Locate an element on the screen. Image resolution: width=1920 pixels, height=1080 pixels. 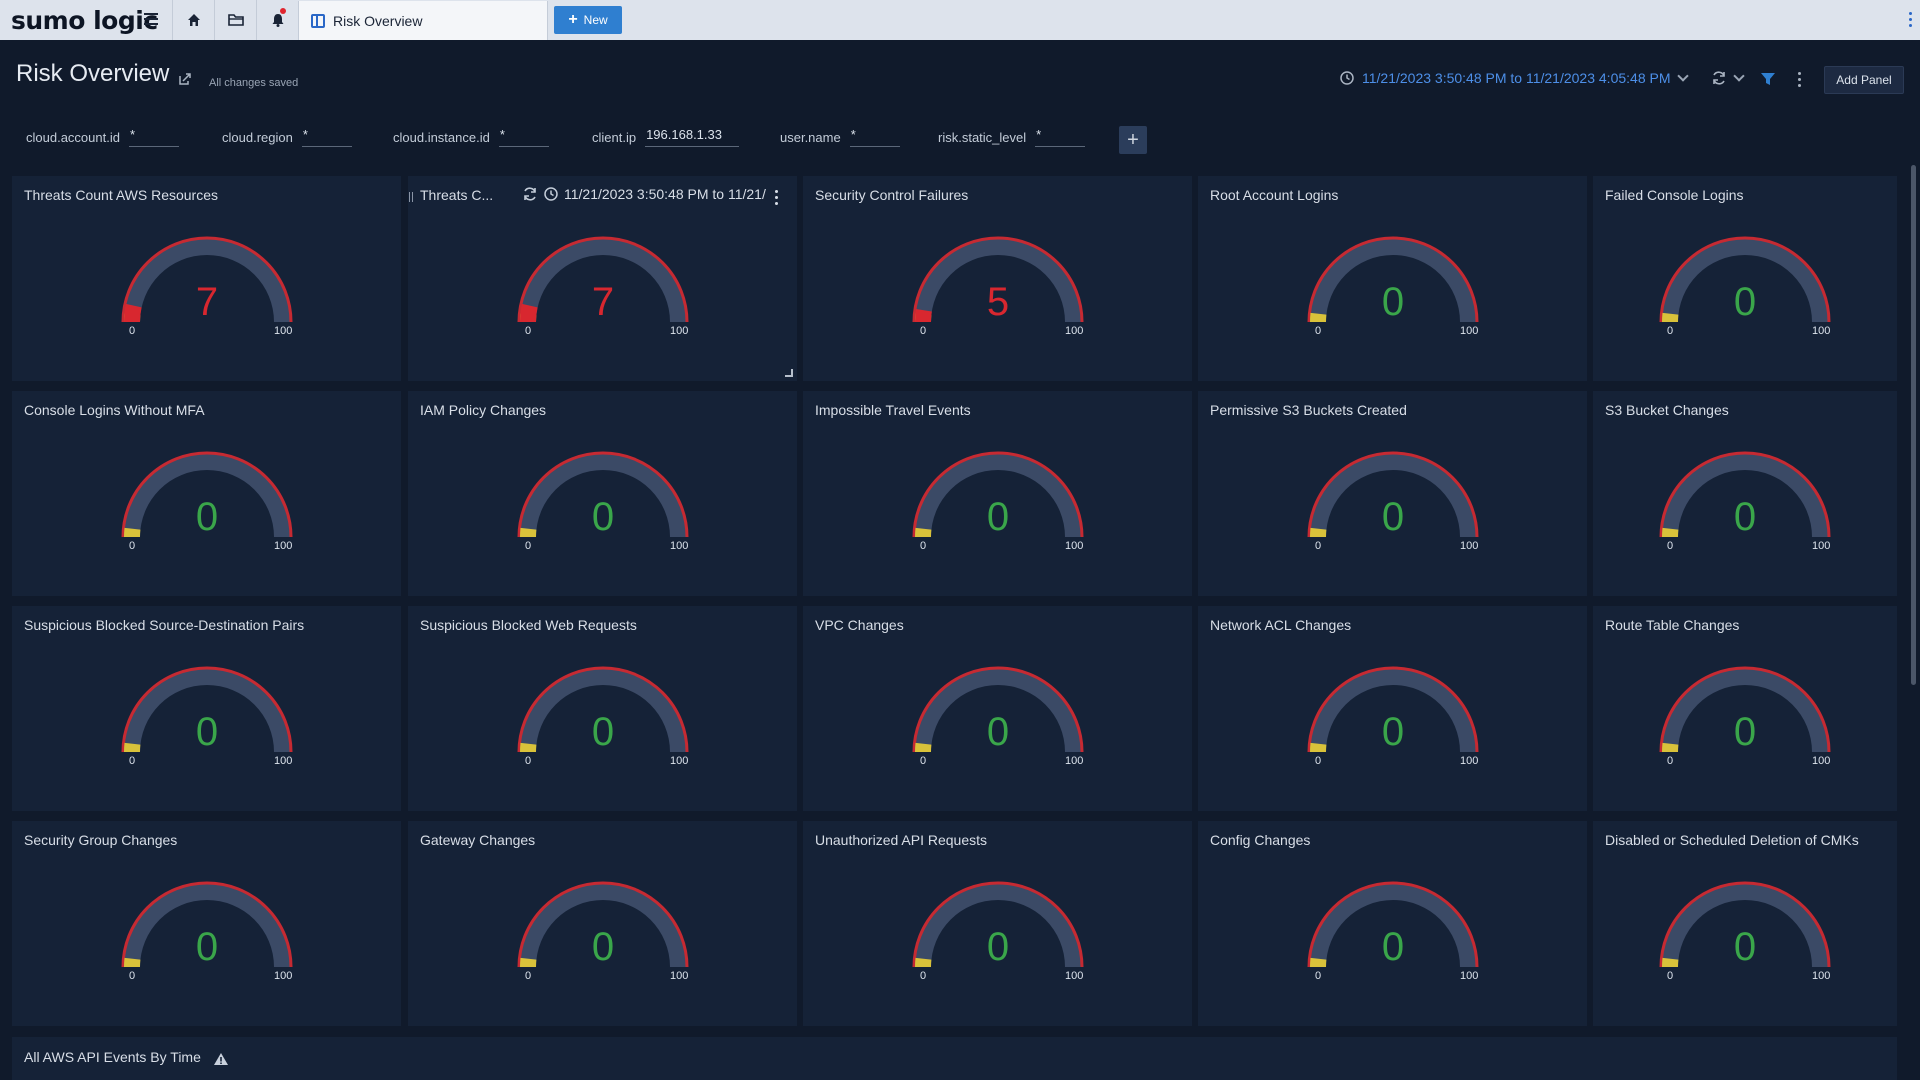
notifications-button is located at coordinates (277, 20).